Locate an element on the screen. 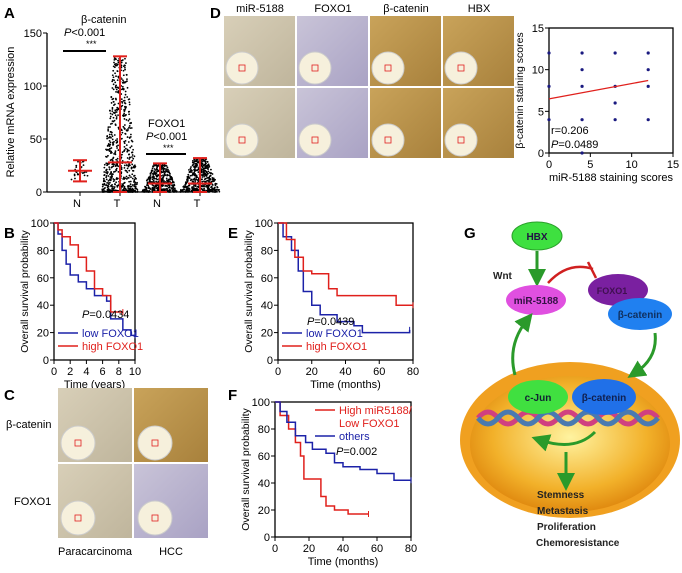 The image size is (682, 573). km-curve-low-foxo1 is located at coordinates (344, 278).